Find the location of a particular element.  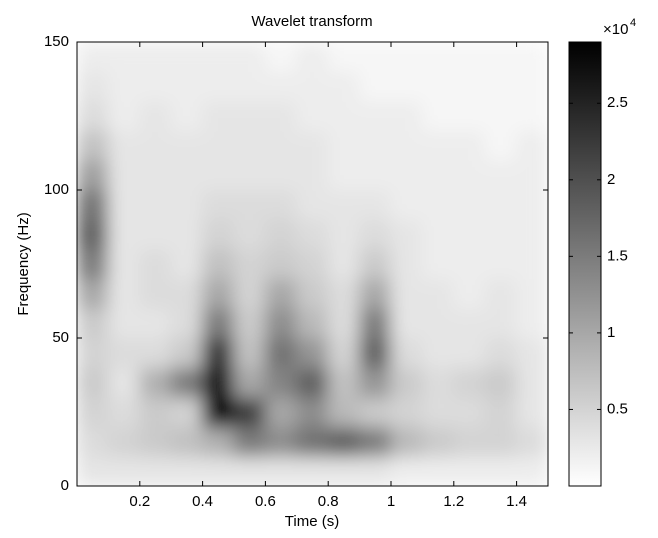

y-tick-label: 50 is located at coordinates (60, 337).